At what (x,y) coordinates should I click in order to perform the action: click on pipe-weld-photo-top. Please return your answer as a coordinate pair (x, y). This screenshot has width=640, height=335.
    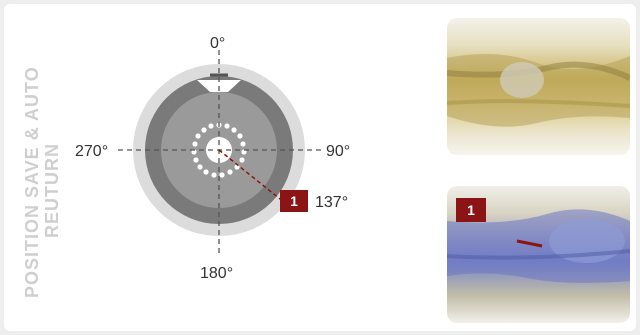
    Looking at the image, I should click on (538, 86).